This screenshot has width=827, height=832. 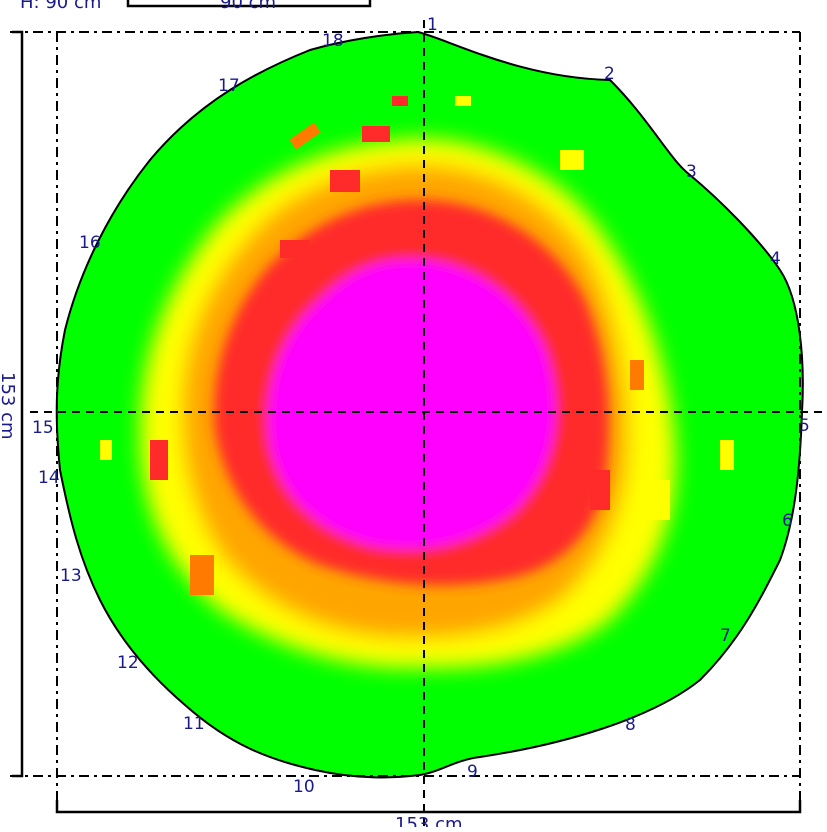 I want to click on point-label: 10, so click(x=304, y=787).